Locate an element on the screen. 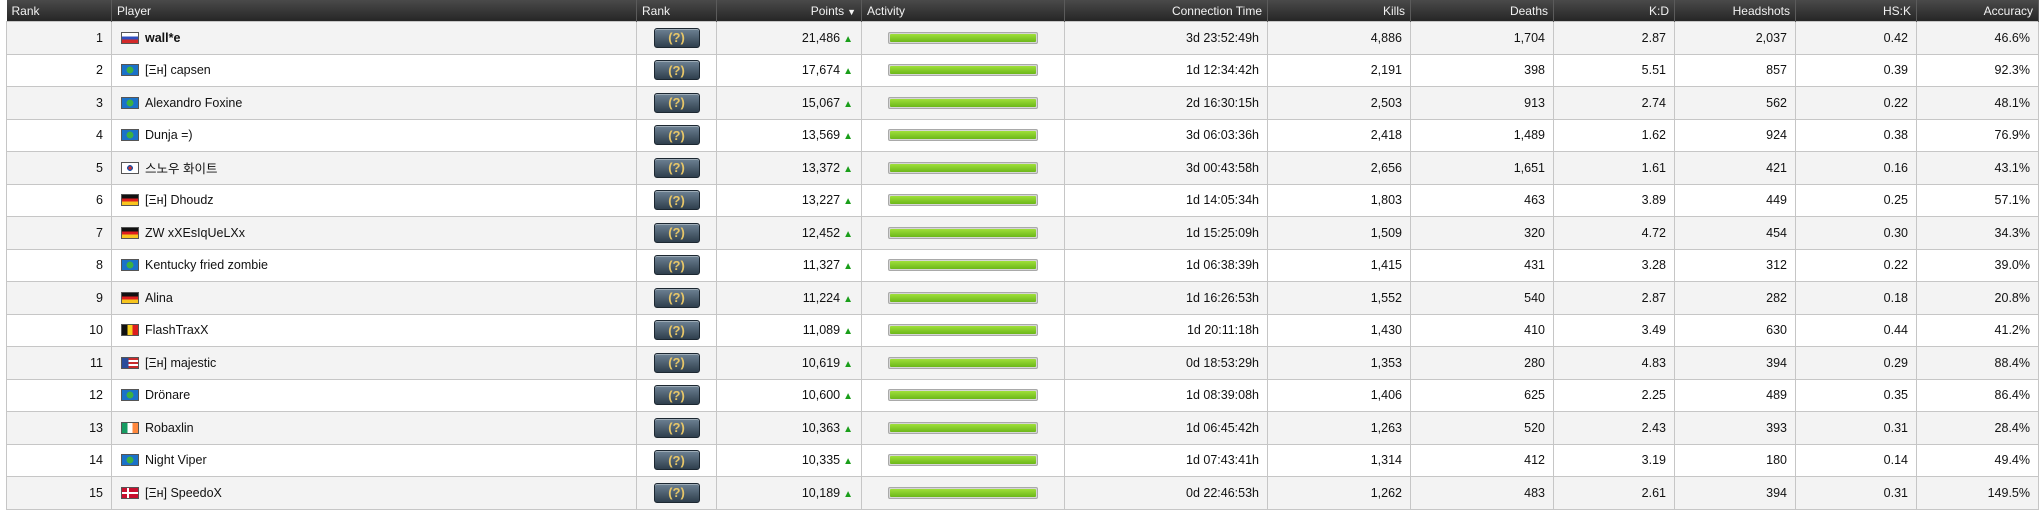  deaths-value: 410 is located at coordinates (1482, 330).